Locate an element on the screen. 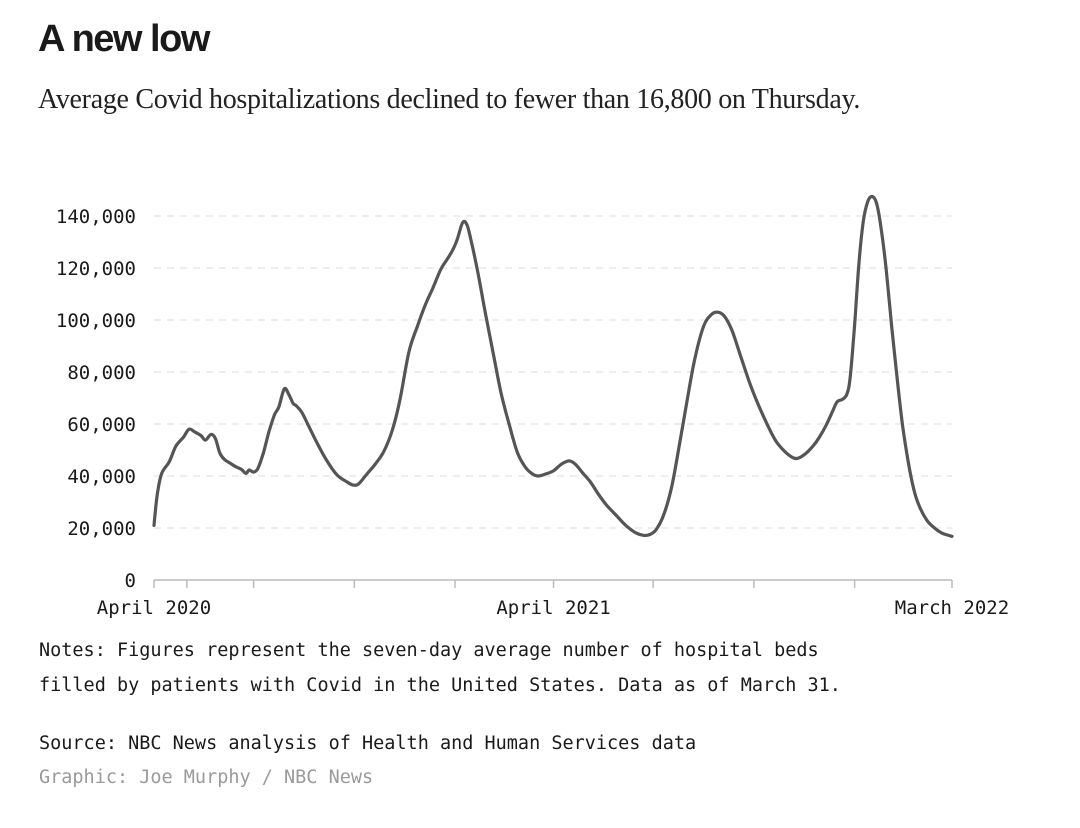 The height and width of the screenshot is (828, 1080). y-tick-label: 100,000 is located at coordinates (96, 321).